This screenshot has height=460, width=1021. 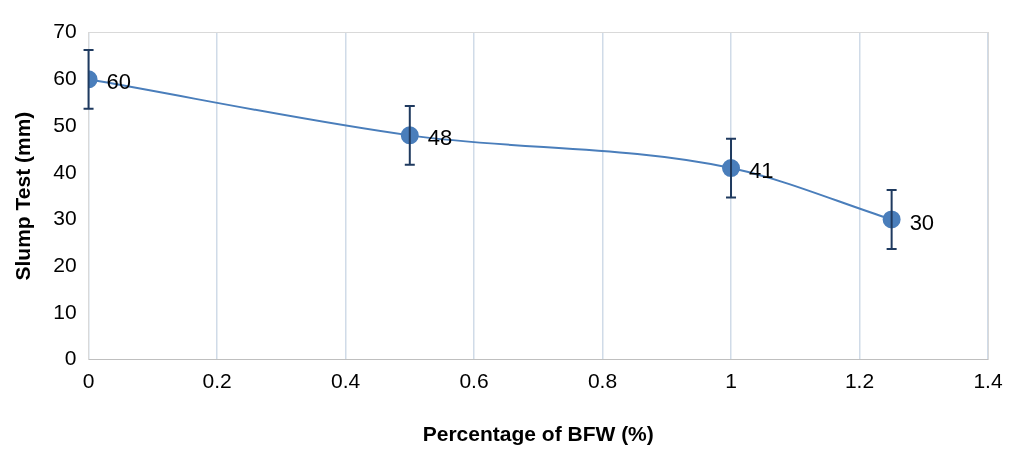 What do you see at coordinates (65, 218) in the screenshot?
I see `y-tick-label: 30` at bounding box center [65, 218].